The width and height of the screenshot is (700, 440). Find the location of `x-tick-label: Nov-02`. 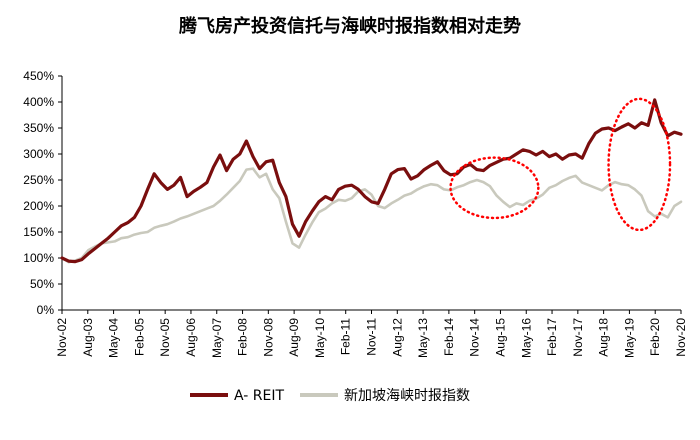

x-tick-label: Nov-02 is located at coordinates (62, 337).